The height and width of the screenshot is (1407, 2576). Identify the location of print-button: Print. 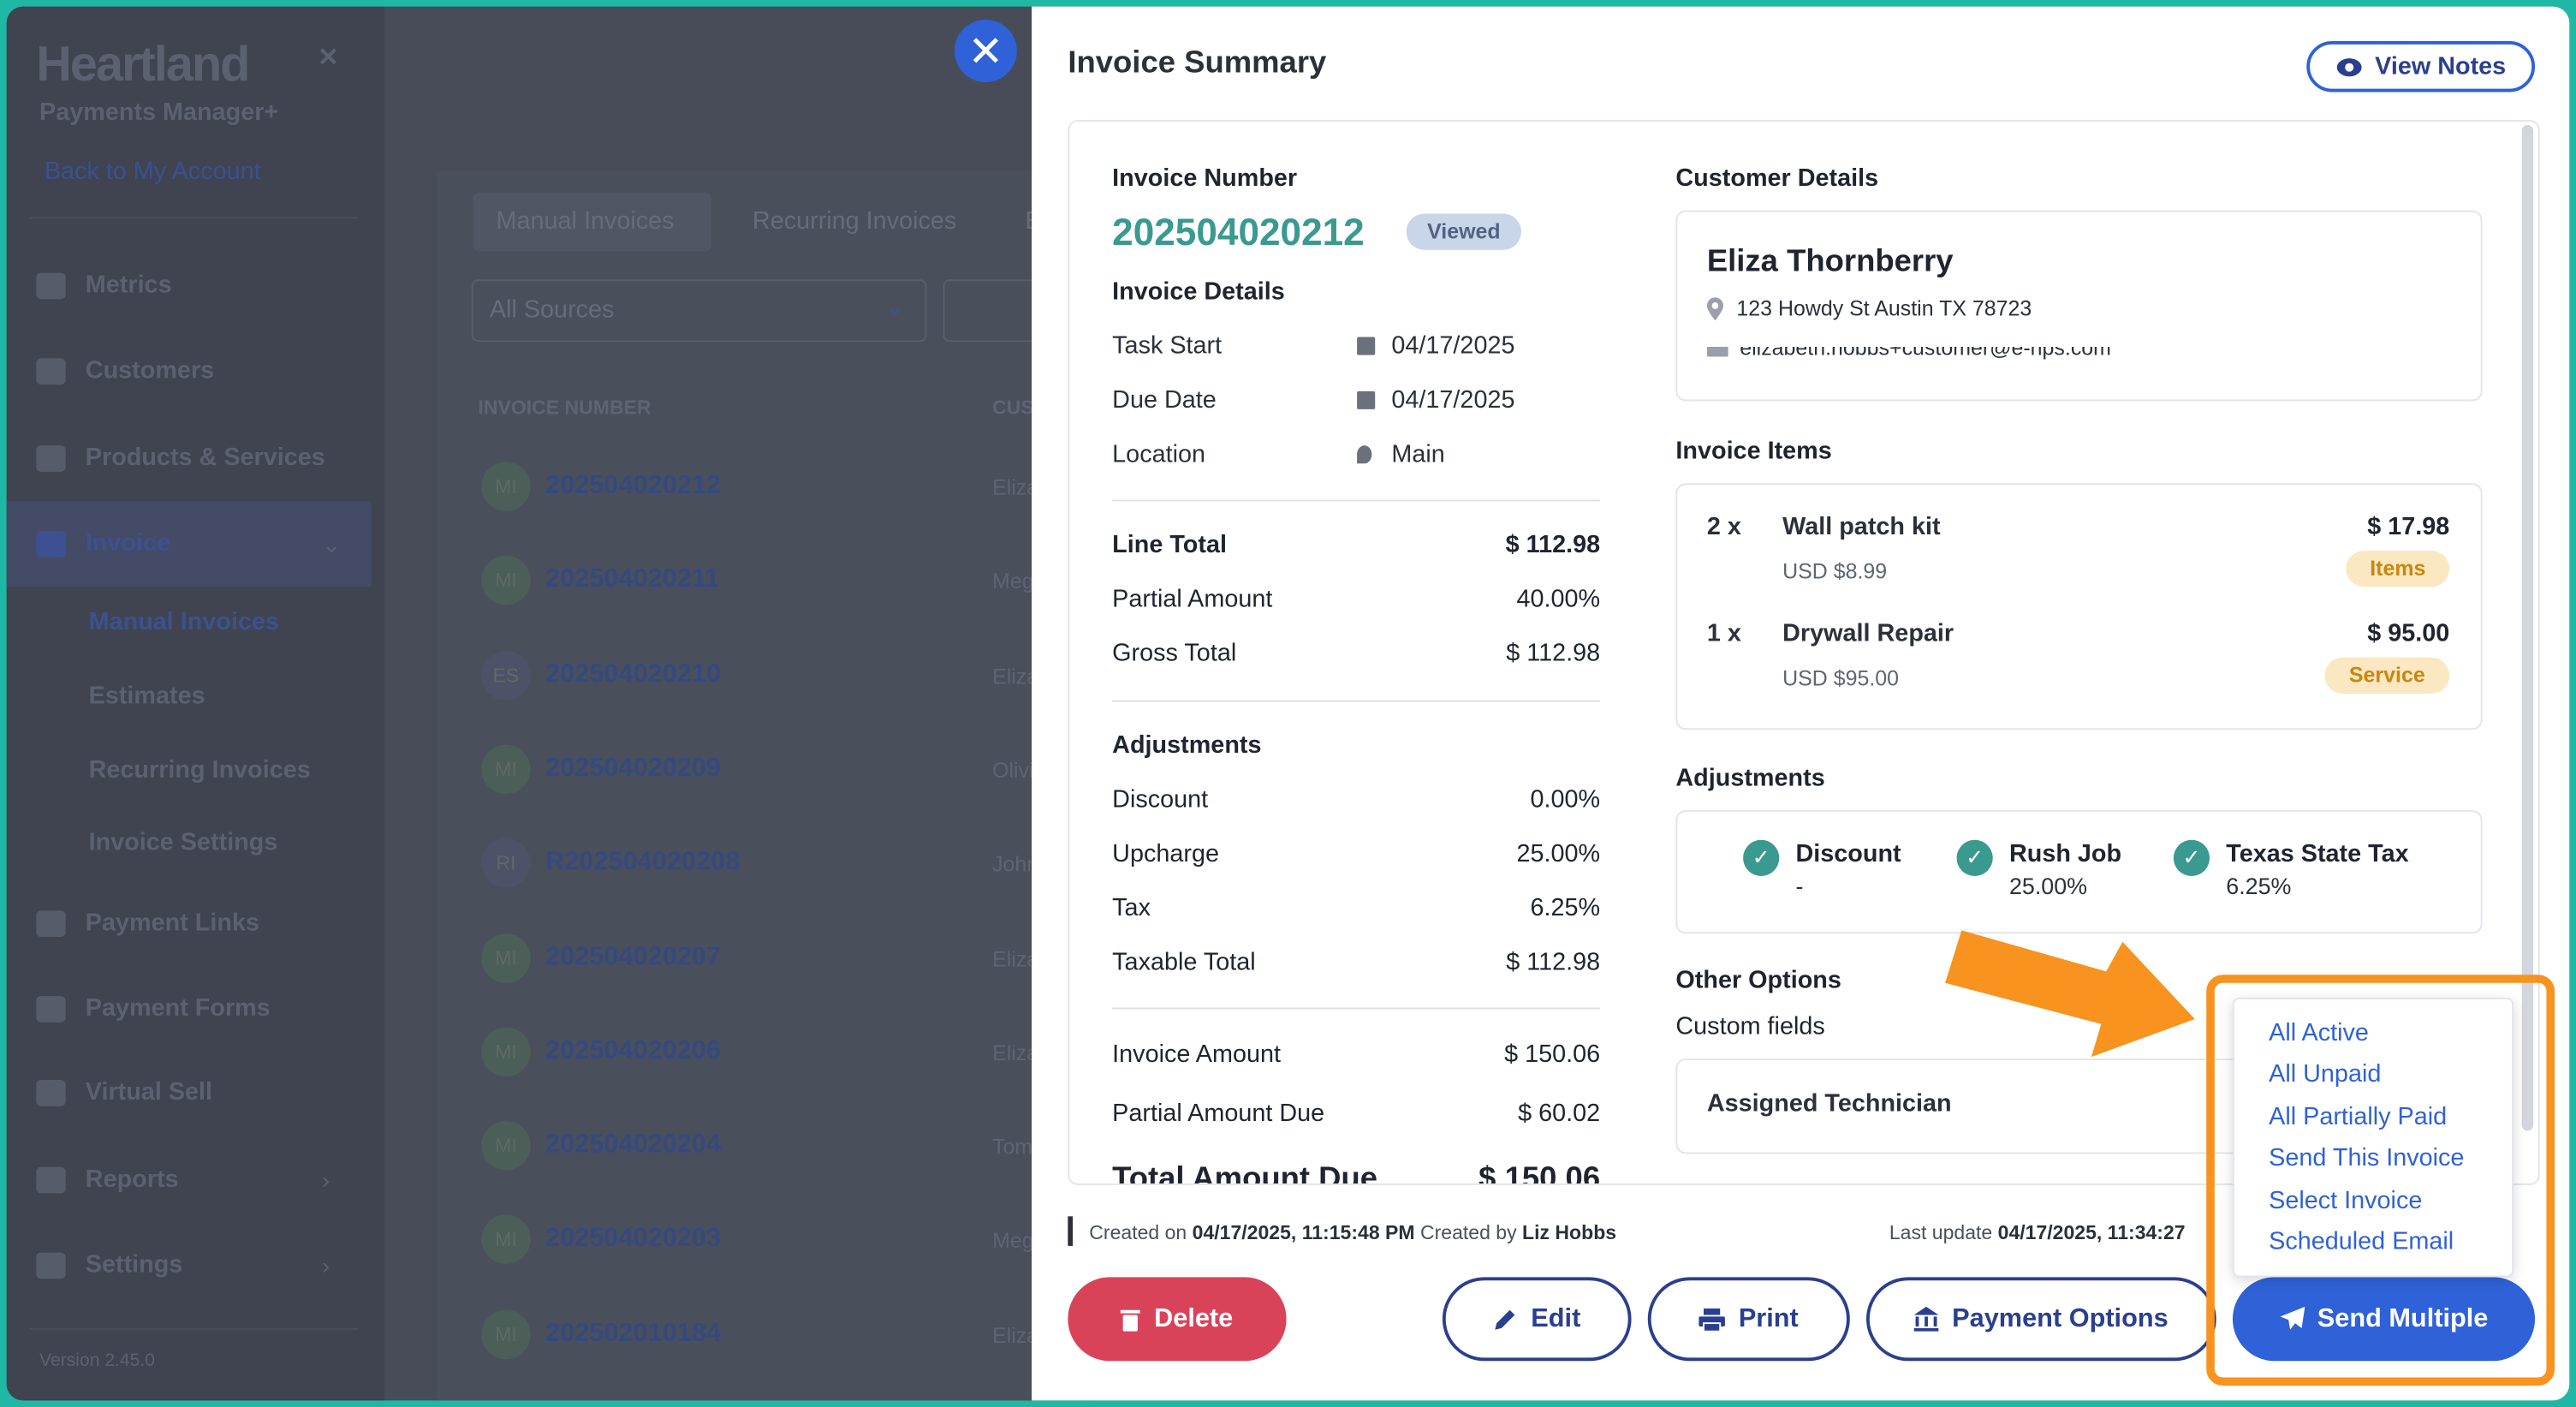
(1748, 1319).